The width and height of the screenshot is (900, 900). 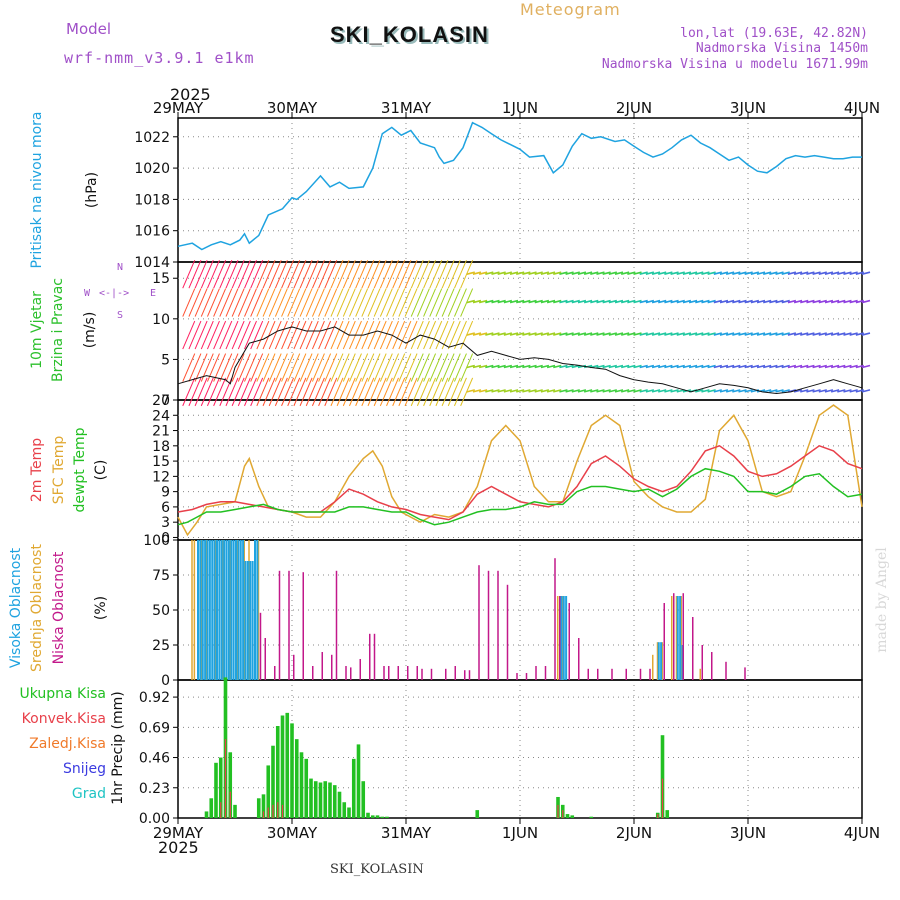 I want to click on y-tick-label: 0.00, so click(x=154, y=819).